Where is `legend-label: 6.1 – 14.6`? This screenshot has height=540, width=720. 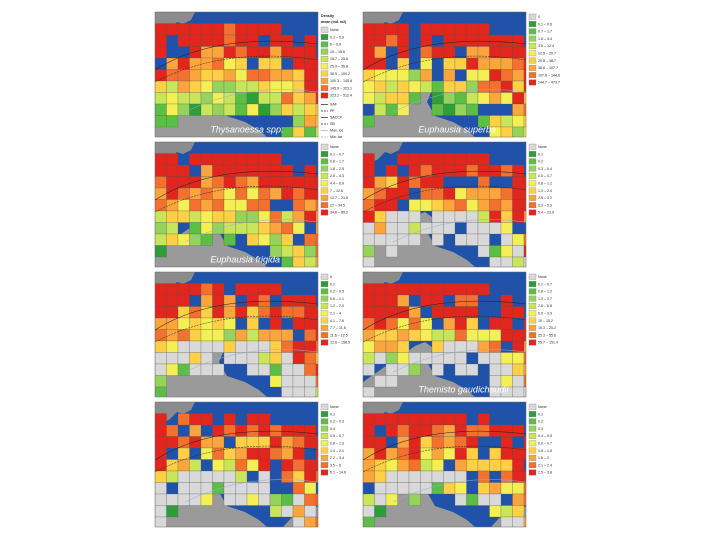
legend-label: 6.1 – 14.6 is located at coordinates (338, 473).